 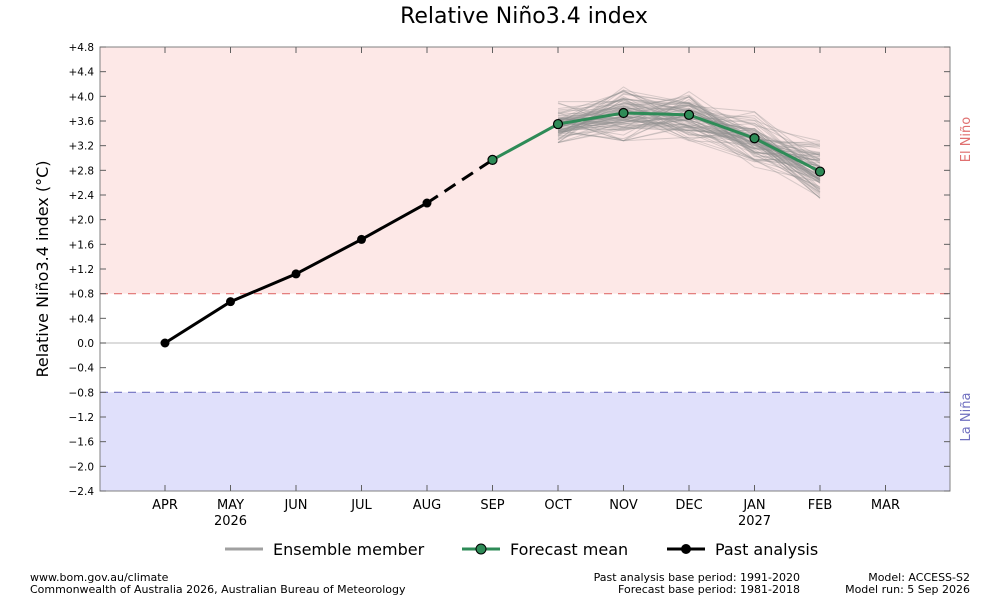 What do you see at coordinates (82, 48) in the screenshot?
I see `y-tick-label: +4.8` at bounding box center [82, 48].